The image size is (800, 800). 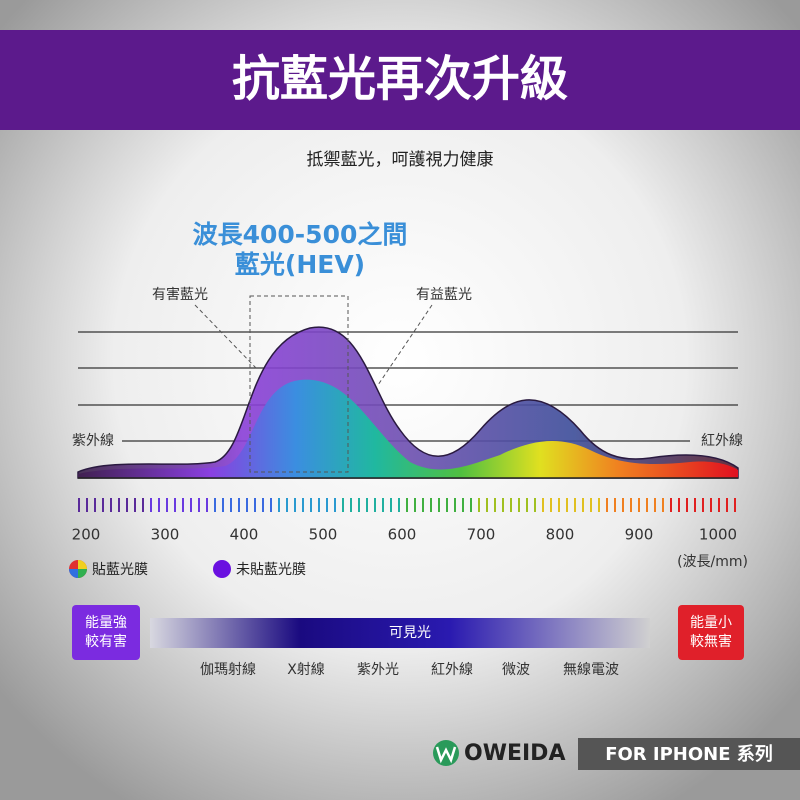 What do you see at coordinates (400, 80) in the screenshot?
I see `header-band` at bounding box center [400, 80].